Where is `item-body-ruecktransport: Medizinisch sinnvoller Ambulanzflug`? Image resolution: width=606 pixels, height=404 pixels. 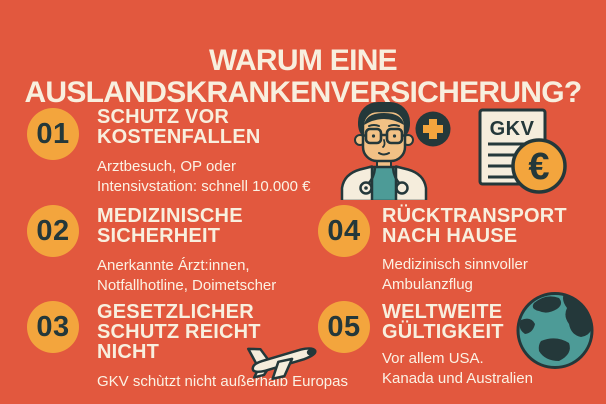 item-body-ruecktransport: Medizinisch sinnvoller Ambulanzflug is located at coordinates (455, 274).